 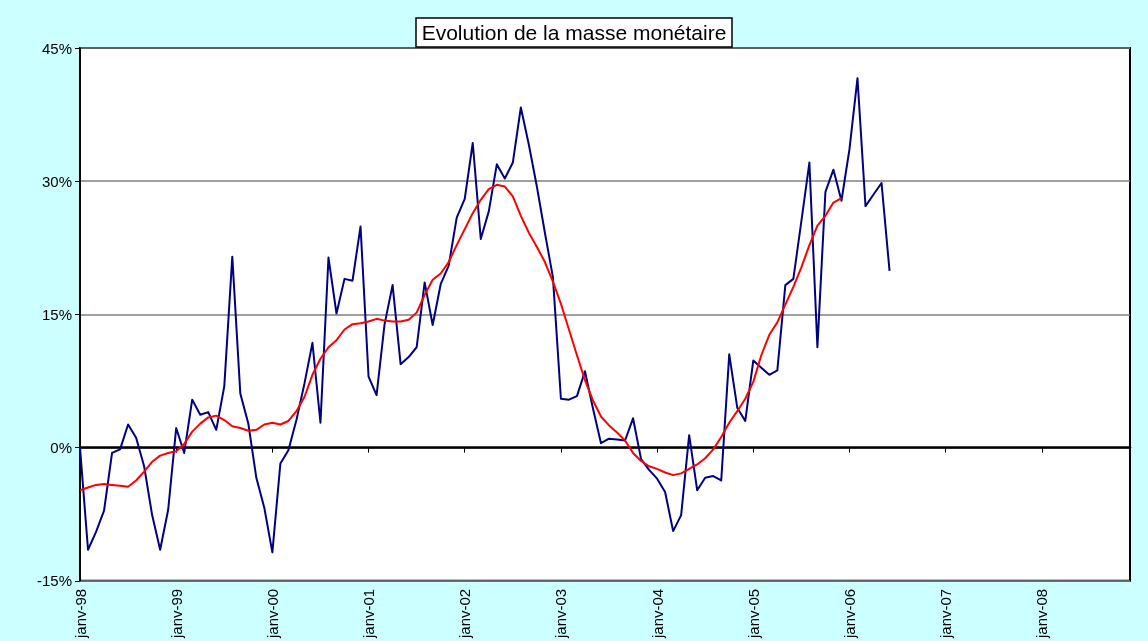 What do you see at coordinates (946, 614) in the screenshot?
I see `x-tick-label: janv-07` at bounding box center [946, 614].